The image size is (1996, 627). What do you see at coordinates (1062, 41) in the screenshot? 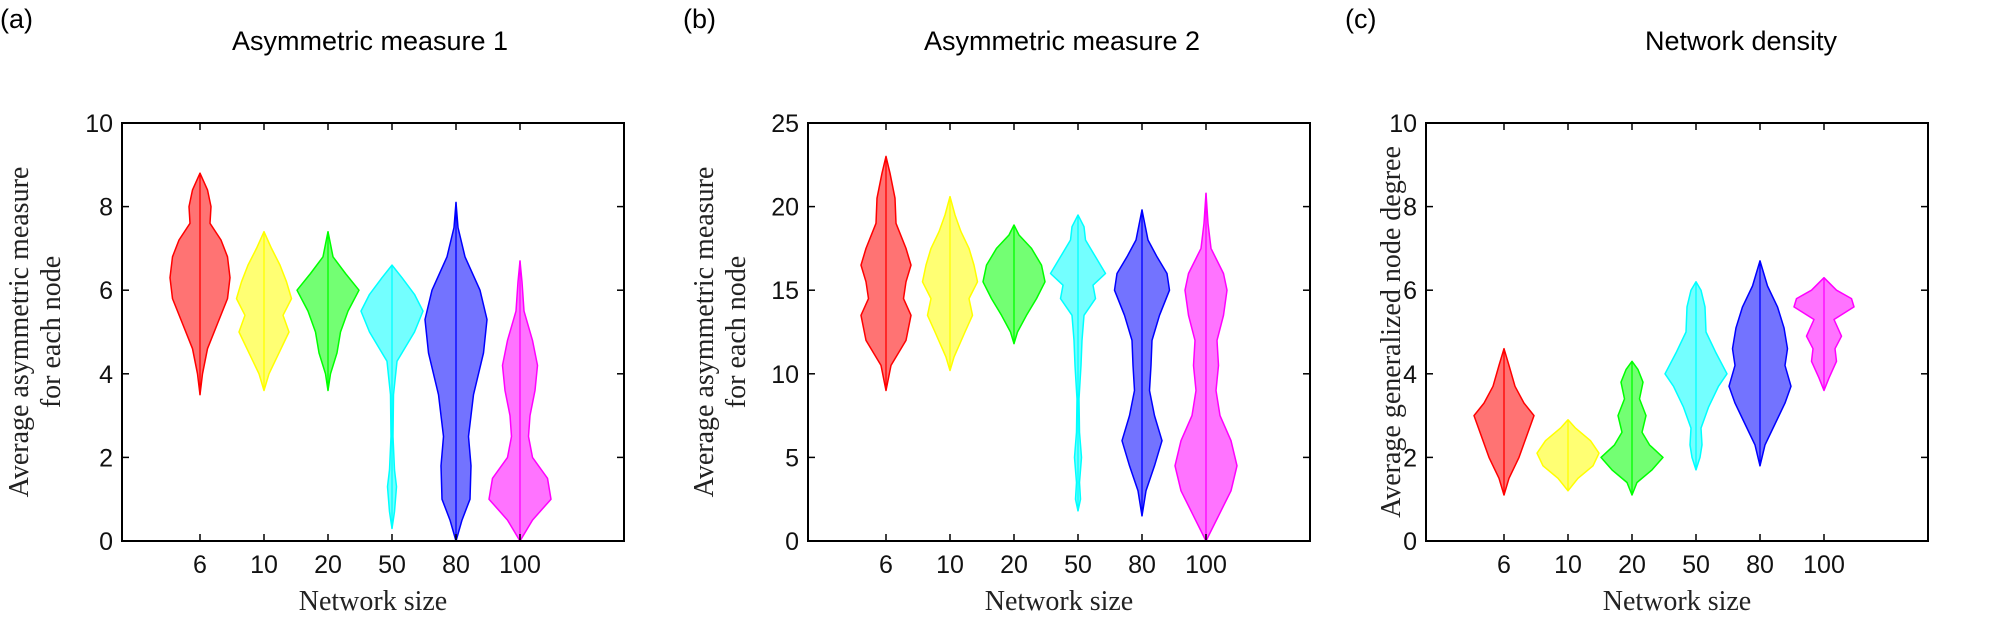
I see `chart-title: Asymmetric measure 2` at bounding box center [1062, 41].